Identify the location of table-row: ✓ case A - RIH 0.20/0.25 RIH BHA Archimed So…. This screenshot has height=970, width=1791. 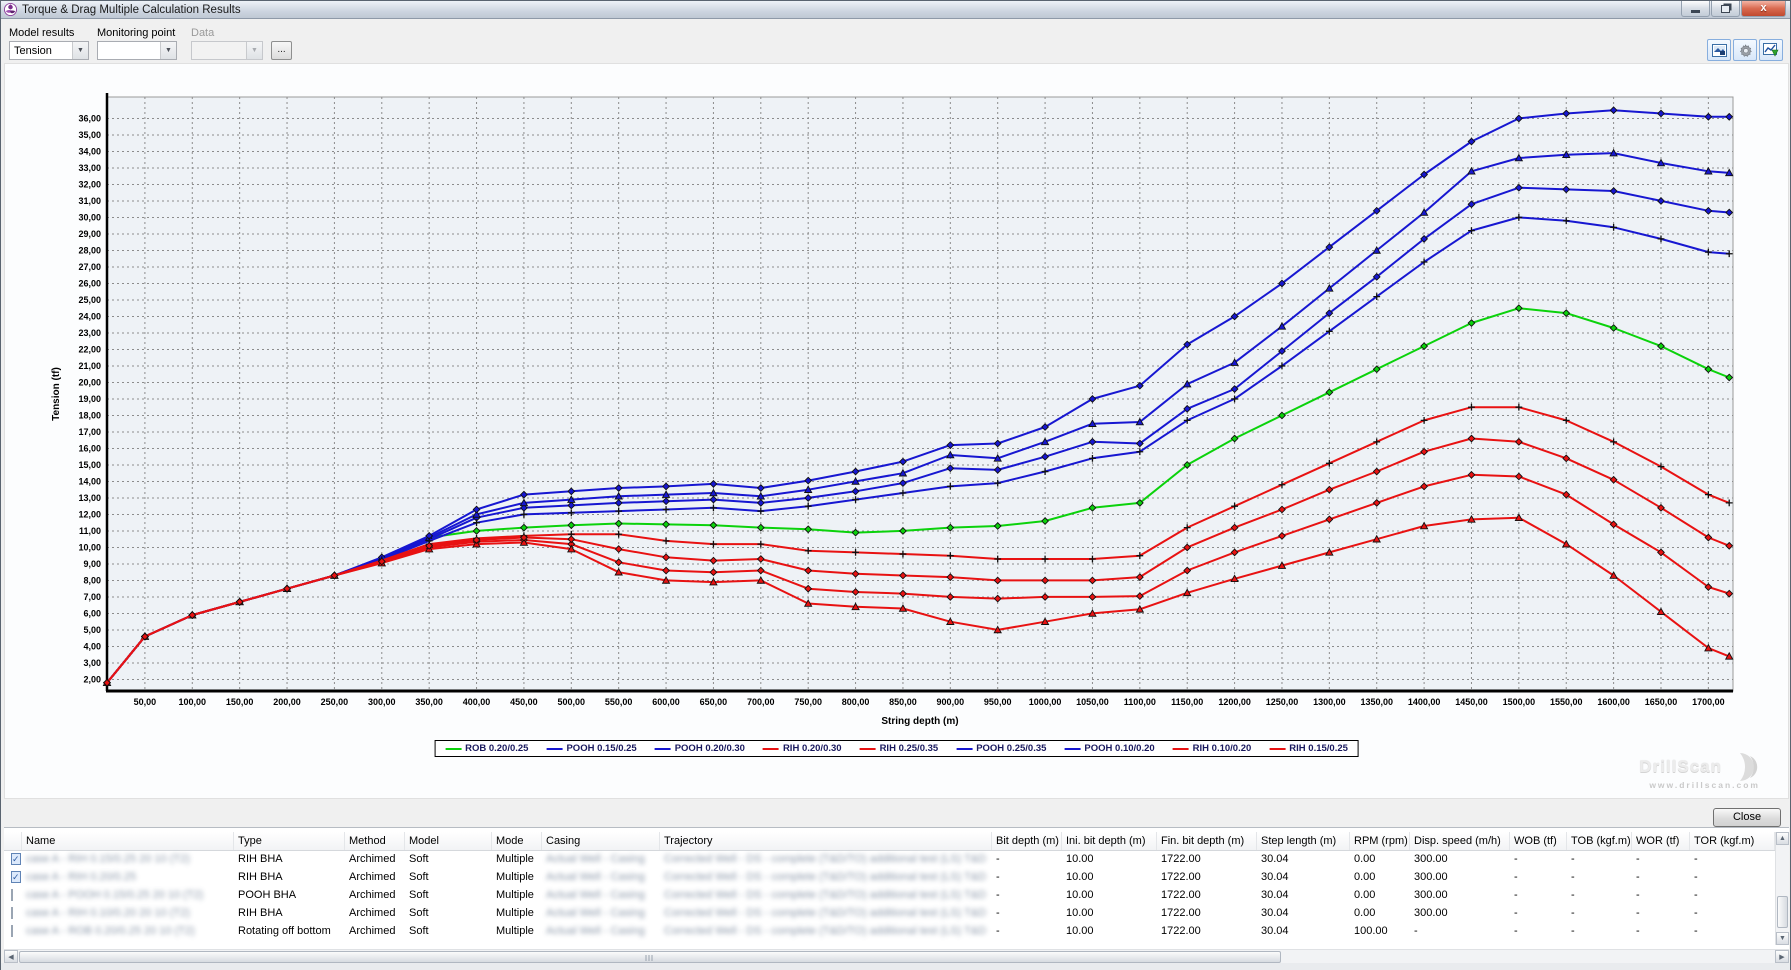
(889, 878).